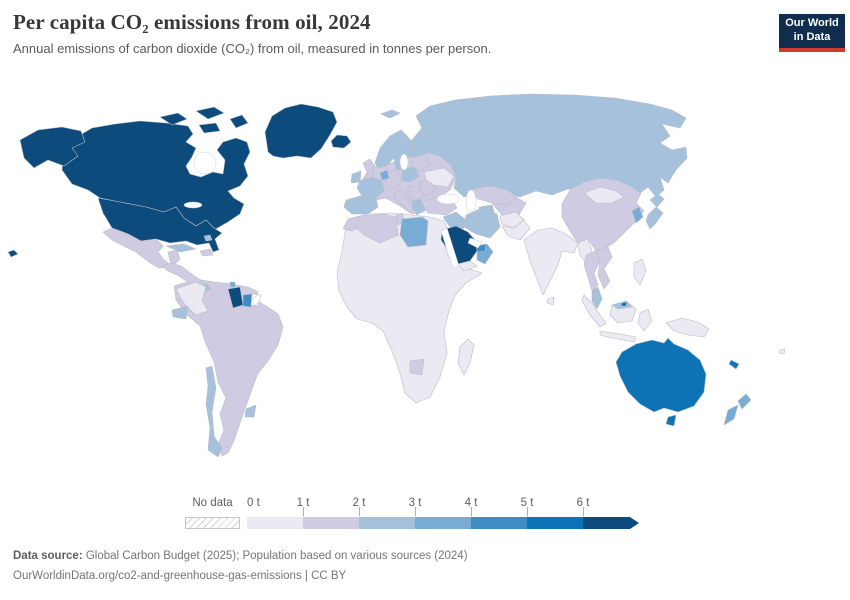 This screenshot has height=600, width=850. What do you see at coordinates (415, 503) in the screenshot?
I see `legend-tick-label: 3 t` at bounding box center [415, 503].